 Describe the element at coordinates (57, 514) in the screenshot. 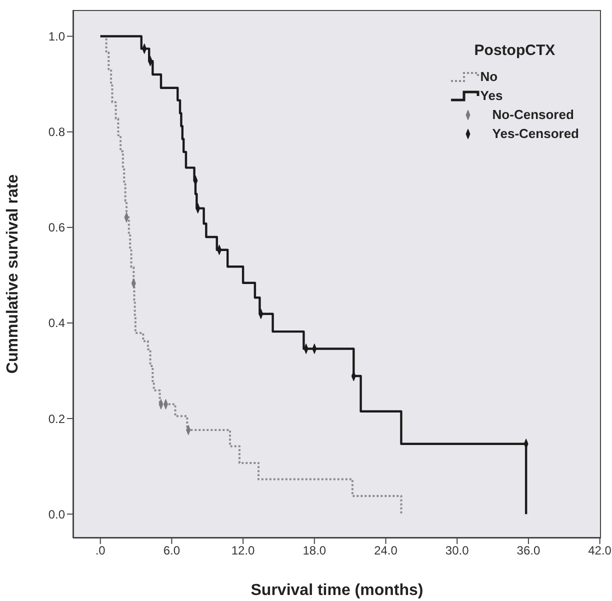

I see `y-tick-label: 0.0` at that location.